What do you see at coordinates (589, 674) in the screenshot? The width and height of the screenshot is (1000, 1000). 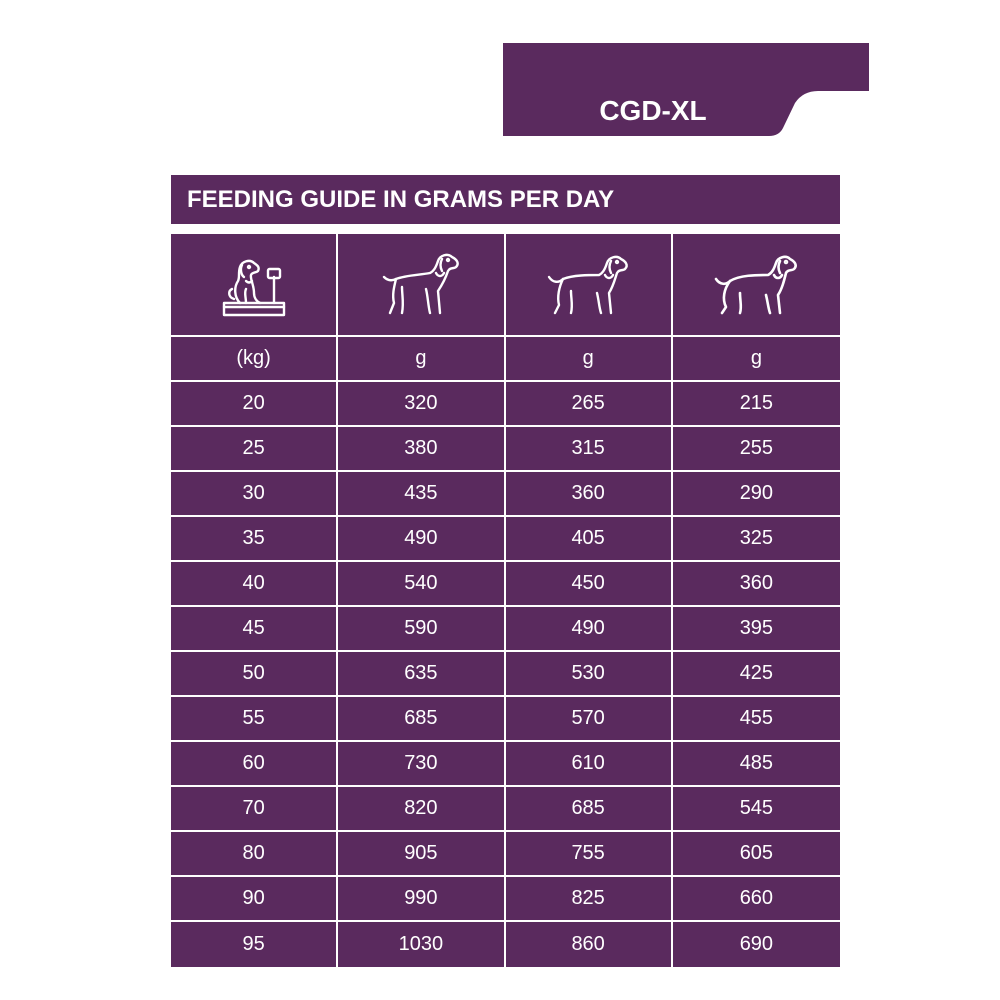 I see `cell-medium: 530` at bounding box center [589, 674].